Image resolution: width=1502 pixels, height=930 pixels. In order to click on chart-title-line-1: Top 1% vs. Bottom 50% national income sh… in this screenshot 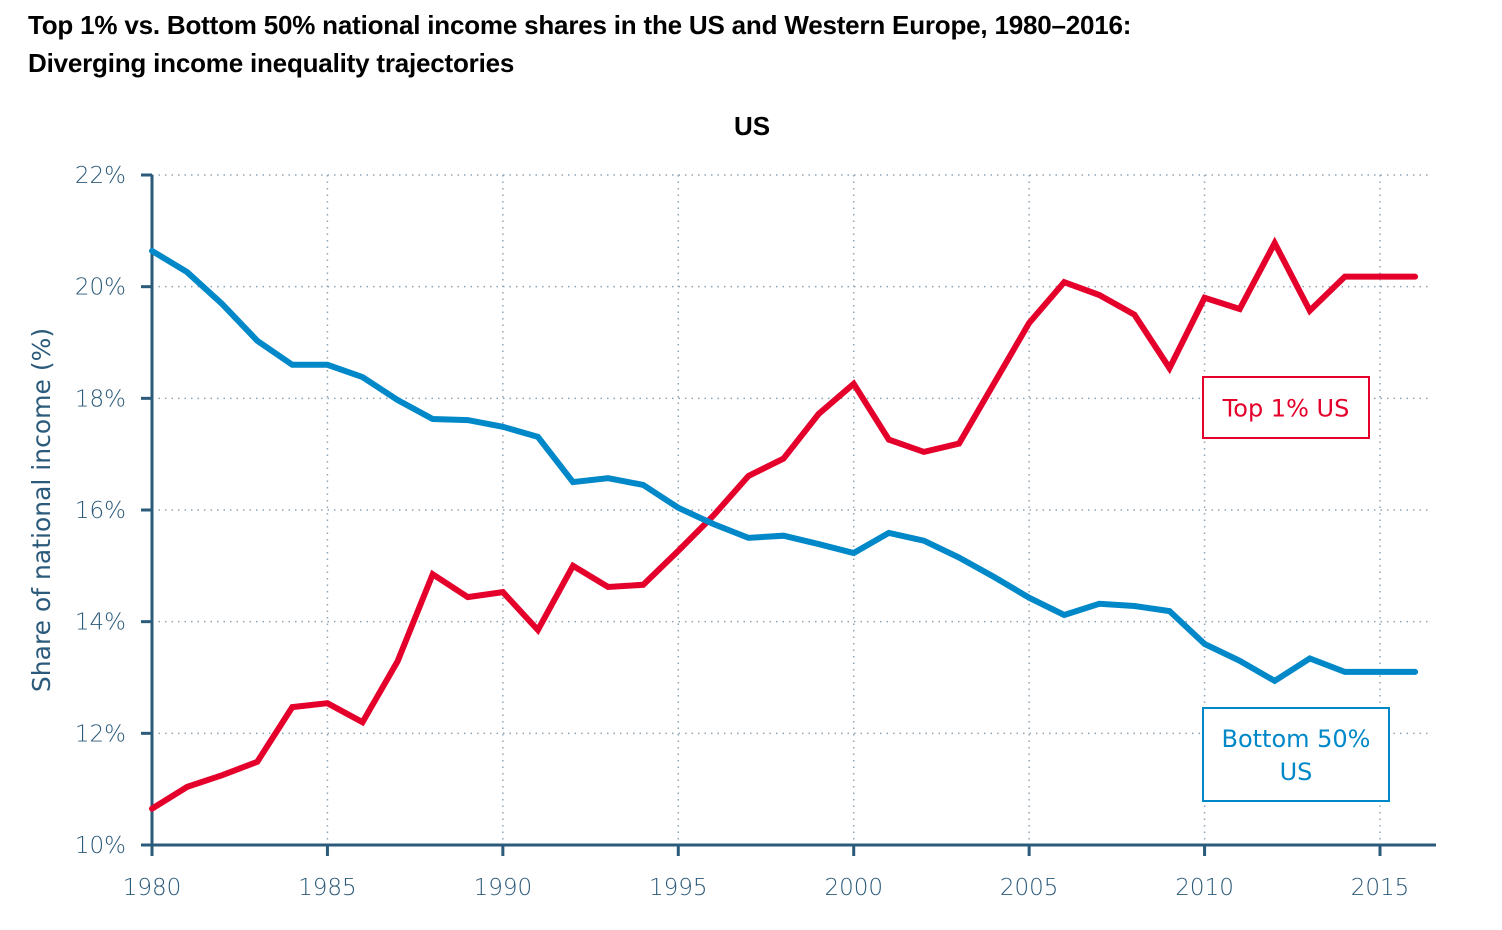, I will do `click(580, 25)`.